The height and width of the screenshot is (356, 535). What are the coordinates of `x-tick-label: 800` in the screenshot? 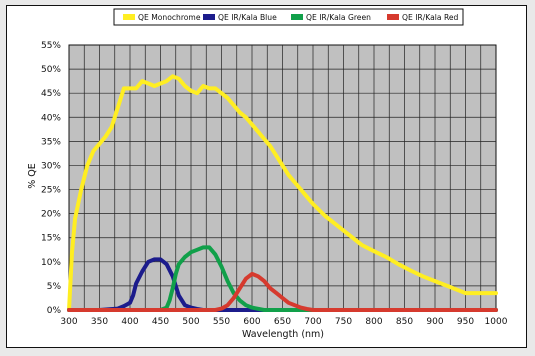 It's located at (373, 322).